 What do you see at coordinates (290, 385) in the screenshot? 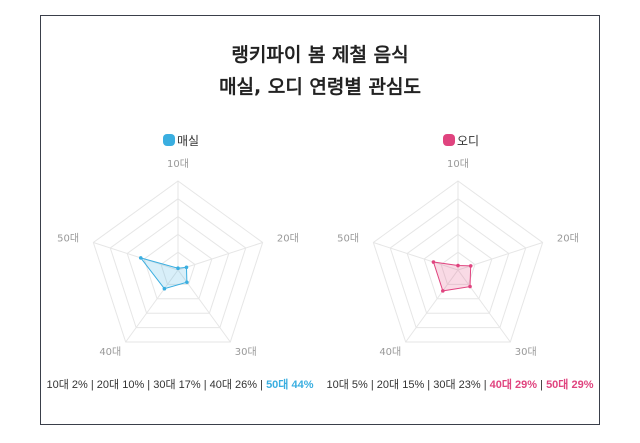
I see `summary-item: 50대 44%` at bounding box center [290, 385].